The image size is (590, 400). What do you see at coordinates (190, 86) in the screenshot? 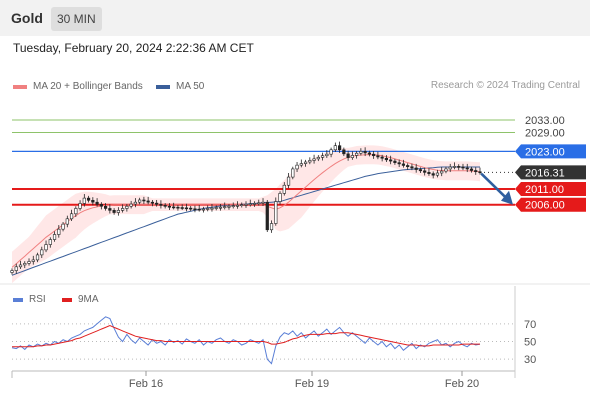
I see `legend-label: MA 50` at bounding box center [190, 86].